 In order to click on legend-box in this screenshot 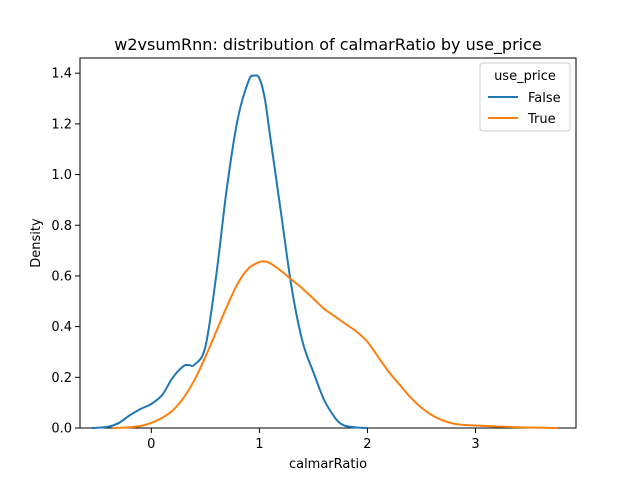, I will do `click(525, 97)`.